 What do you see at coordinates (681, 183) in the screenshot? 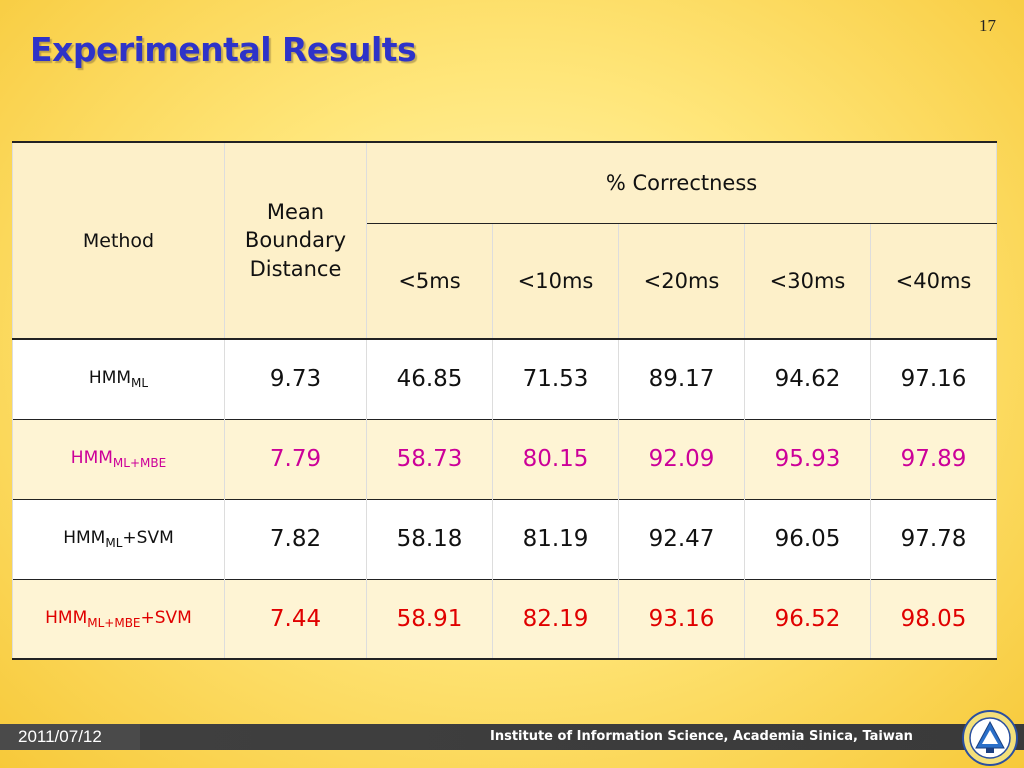
I see `correctness-header: % Correctness` at bounding box center [681, 183].